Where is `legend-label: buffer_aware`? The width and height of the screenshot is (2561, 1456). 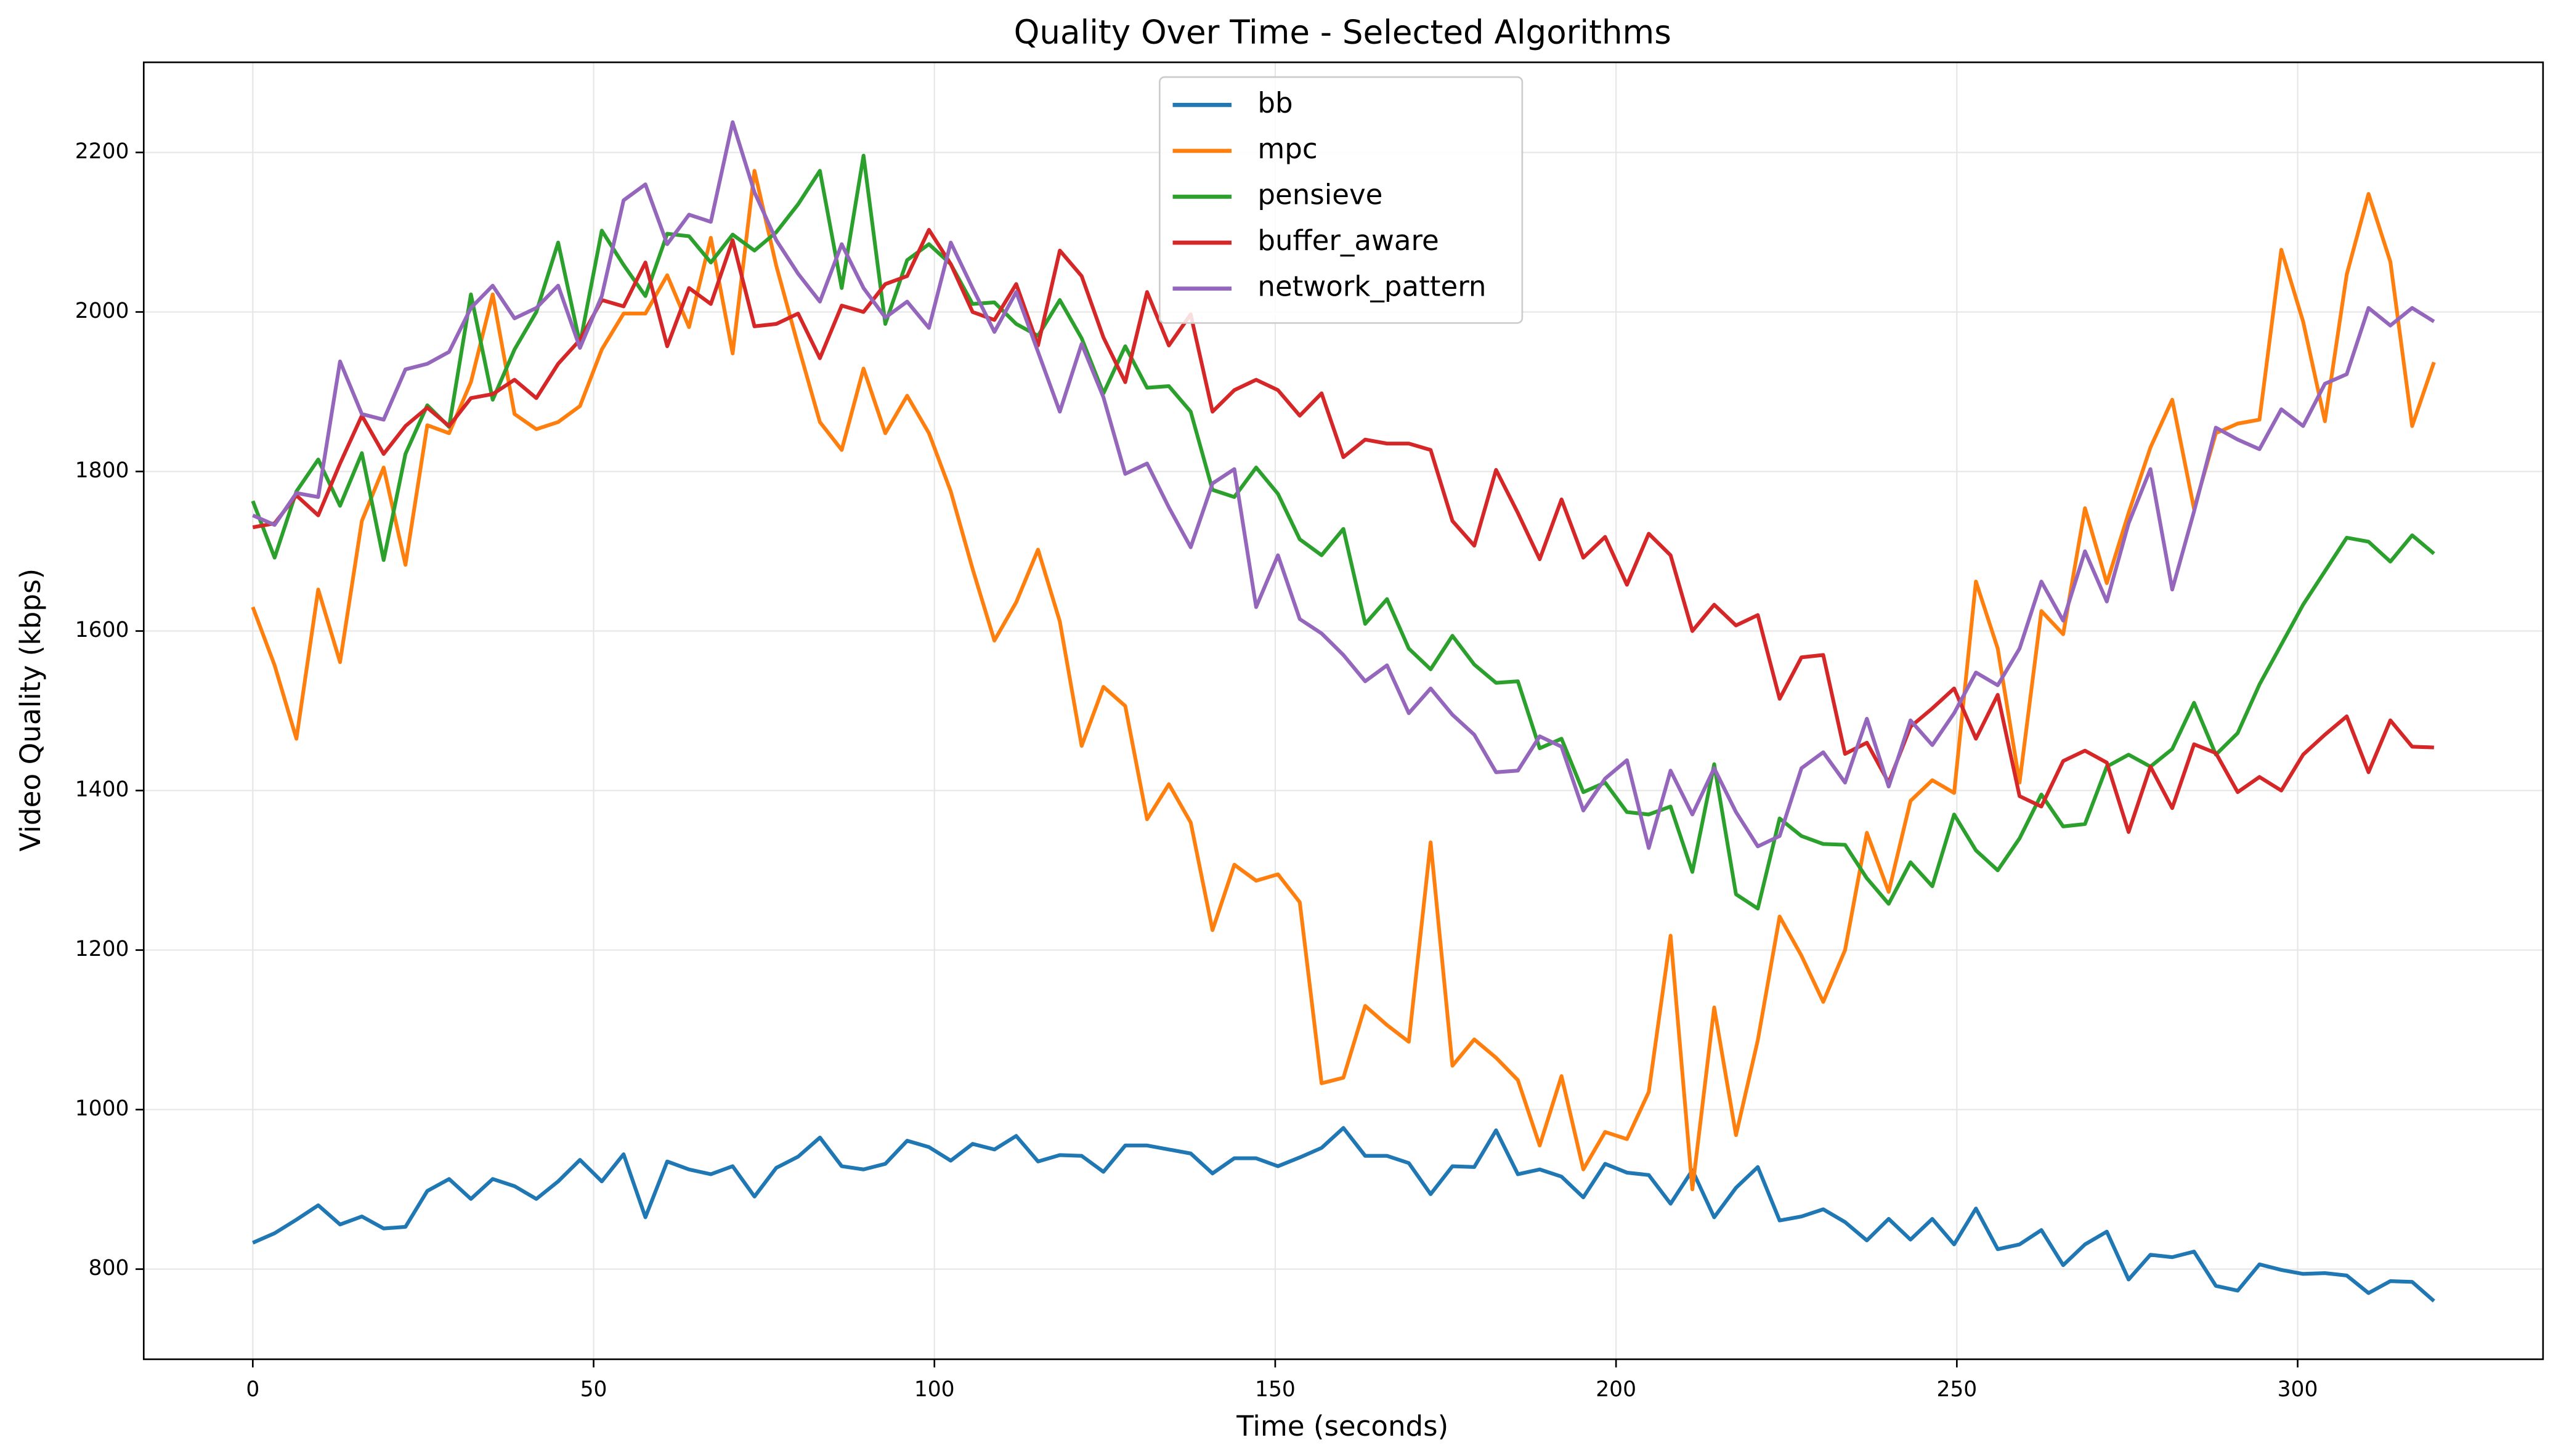
legend-label: buffer_aware is located at coordinates (1348, 240).